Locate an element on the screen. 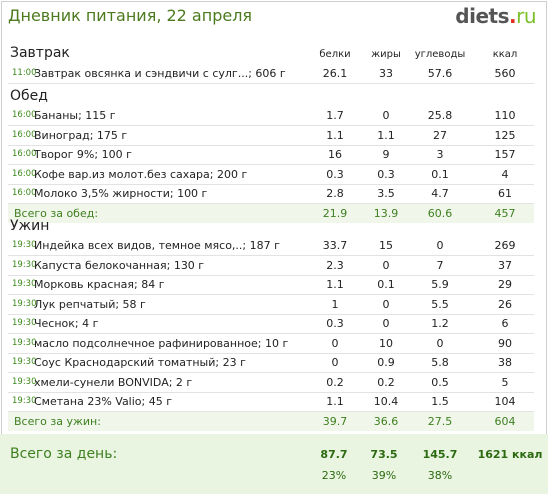  food-row: 19:30 Лук репчатый; 58 г 1 0 5.5 26 is located at coordinates (271, 305).